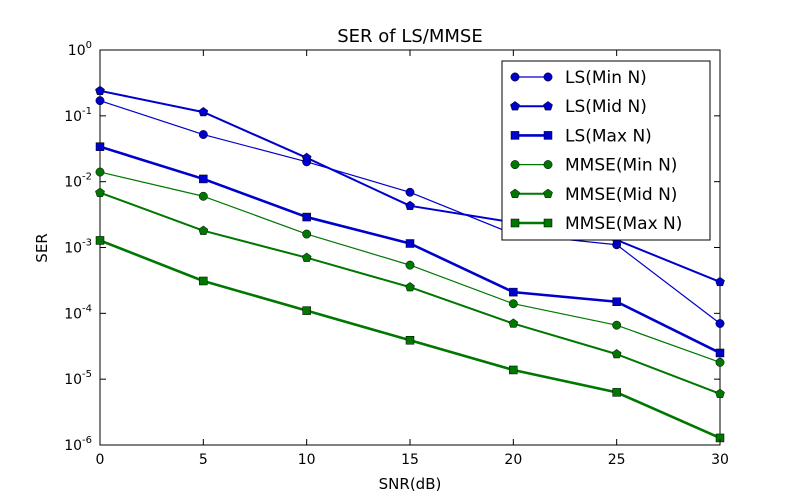  Describe the element at coordinates (623, 224) in the screenshot. I see `legend-label: MMSE(Max N)` at that location.